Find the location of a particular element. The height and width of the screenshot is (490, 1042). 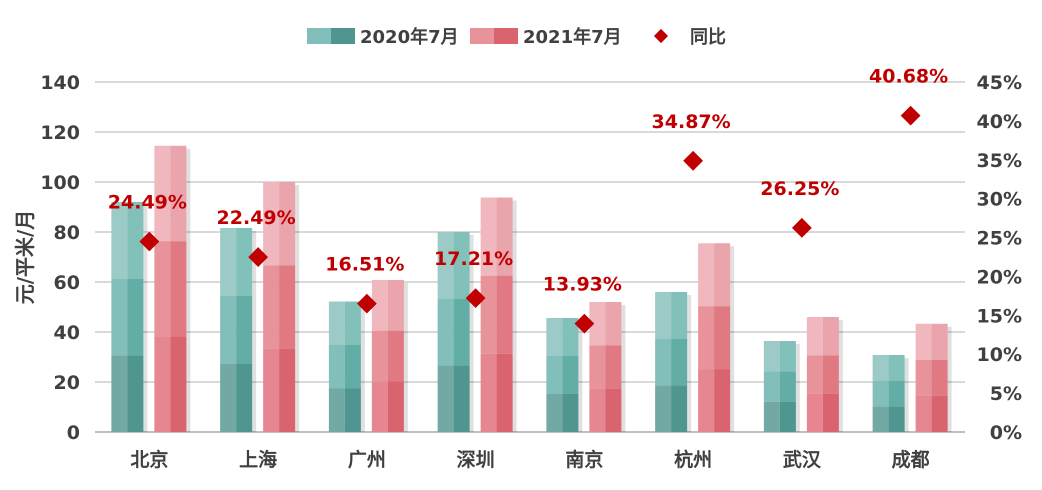

yoy-data-label: 26.25% is located at coordinates (799, 189).